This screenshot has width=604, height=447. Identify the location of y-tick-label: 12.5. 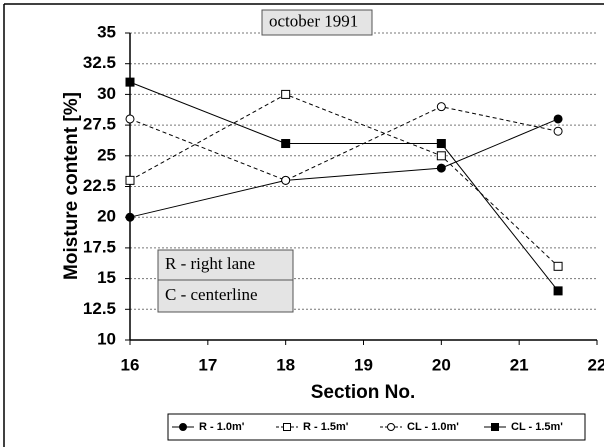
(99, 308).